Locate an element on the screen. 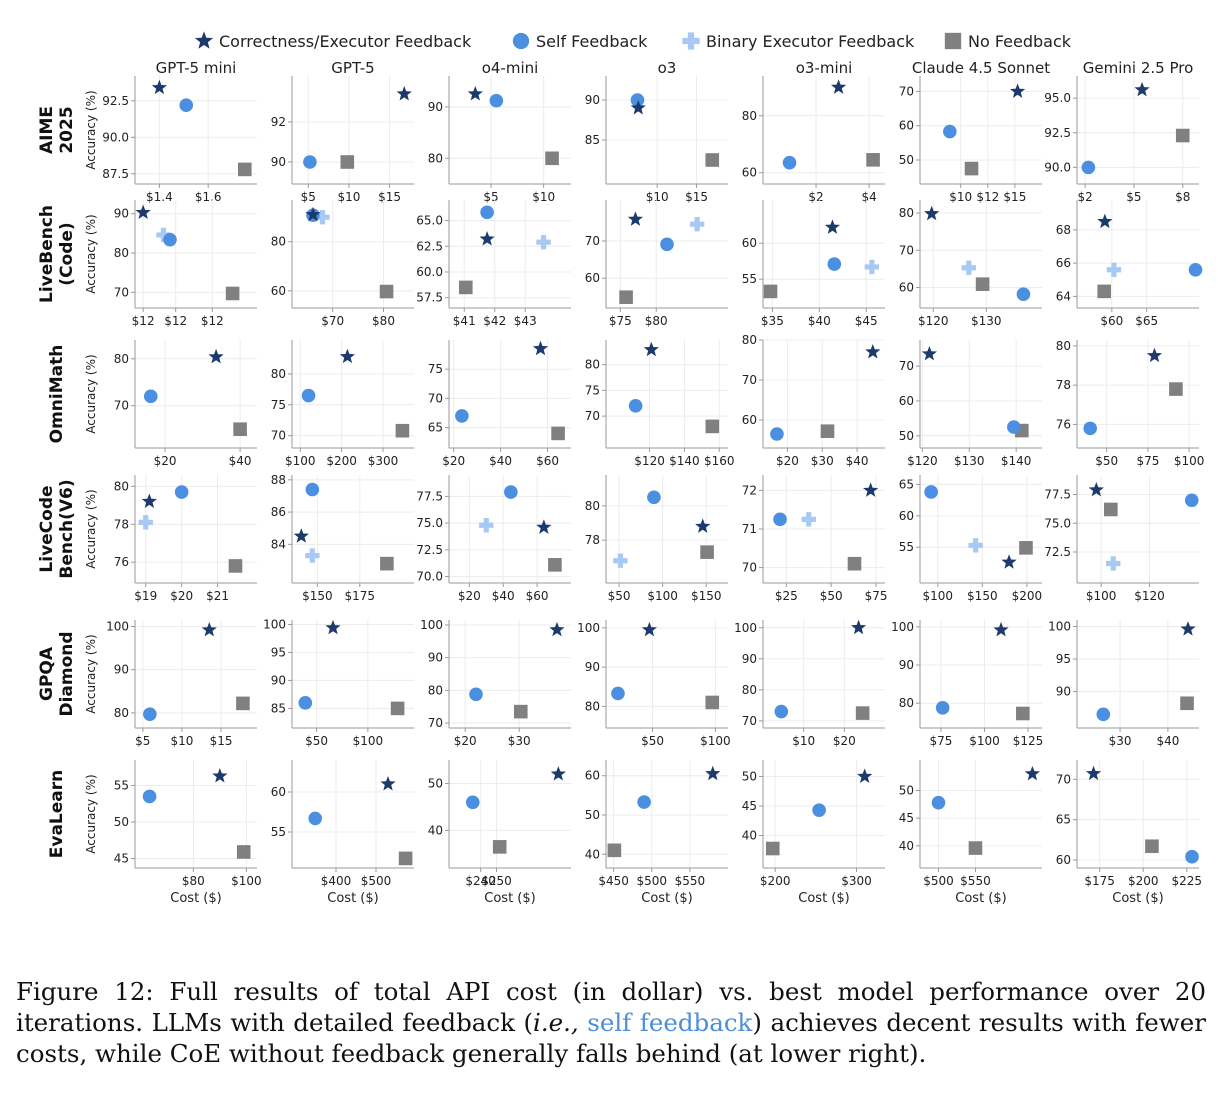  x-tick-label: $43 is located at coordinates (525, 321).